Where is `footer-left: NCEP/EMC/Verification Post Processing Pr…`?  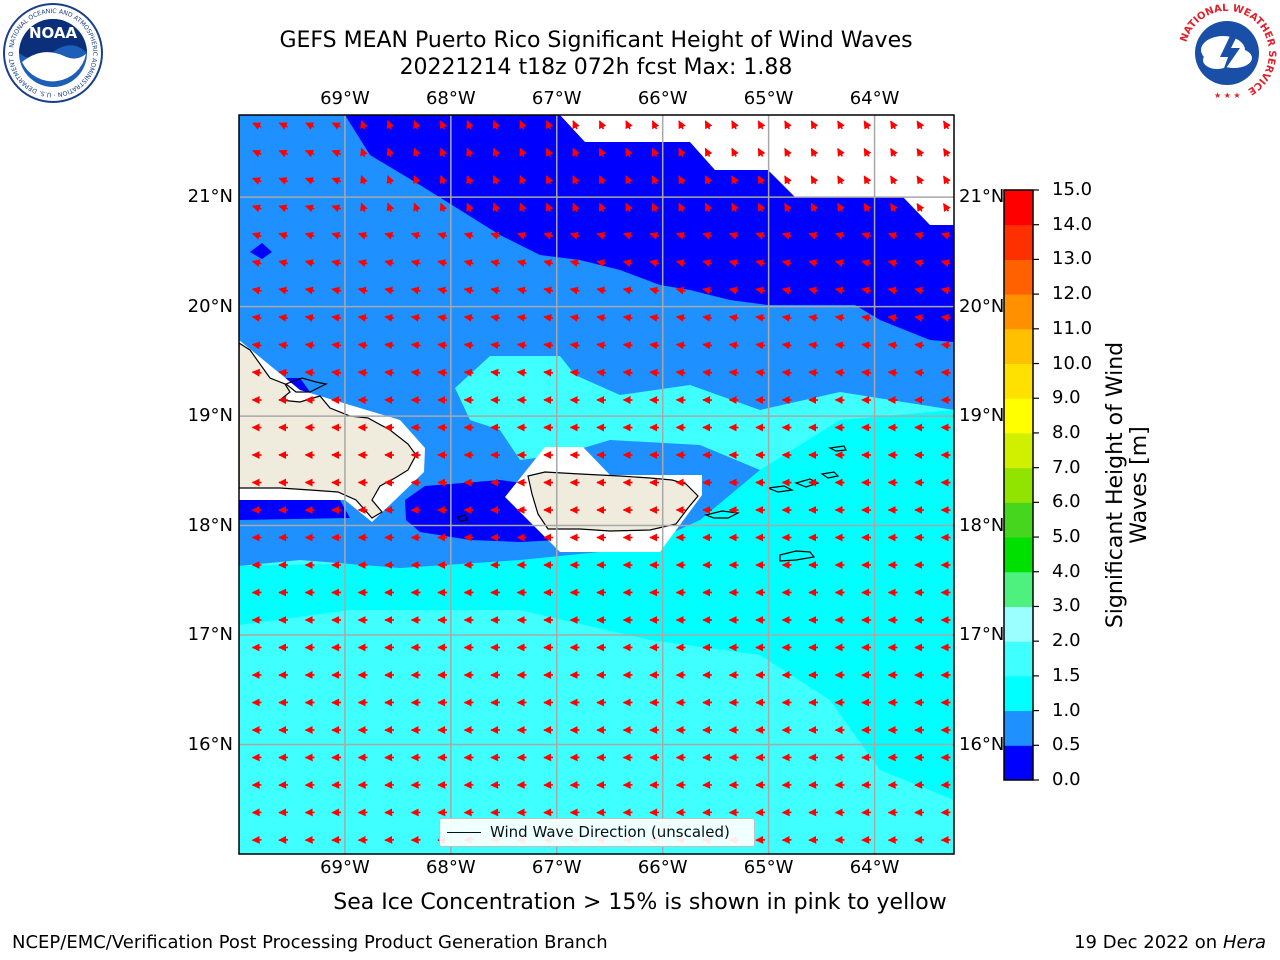
footer-left: NCEP/EMC/Verification Post Processing Pr… is located at coordinates (310, 942).